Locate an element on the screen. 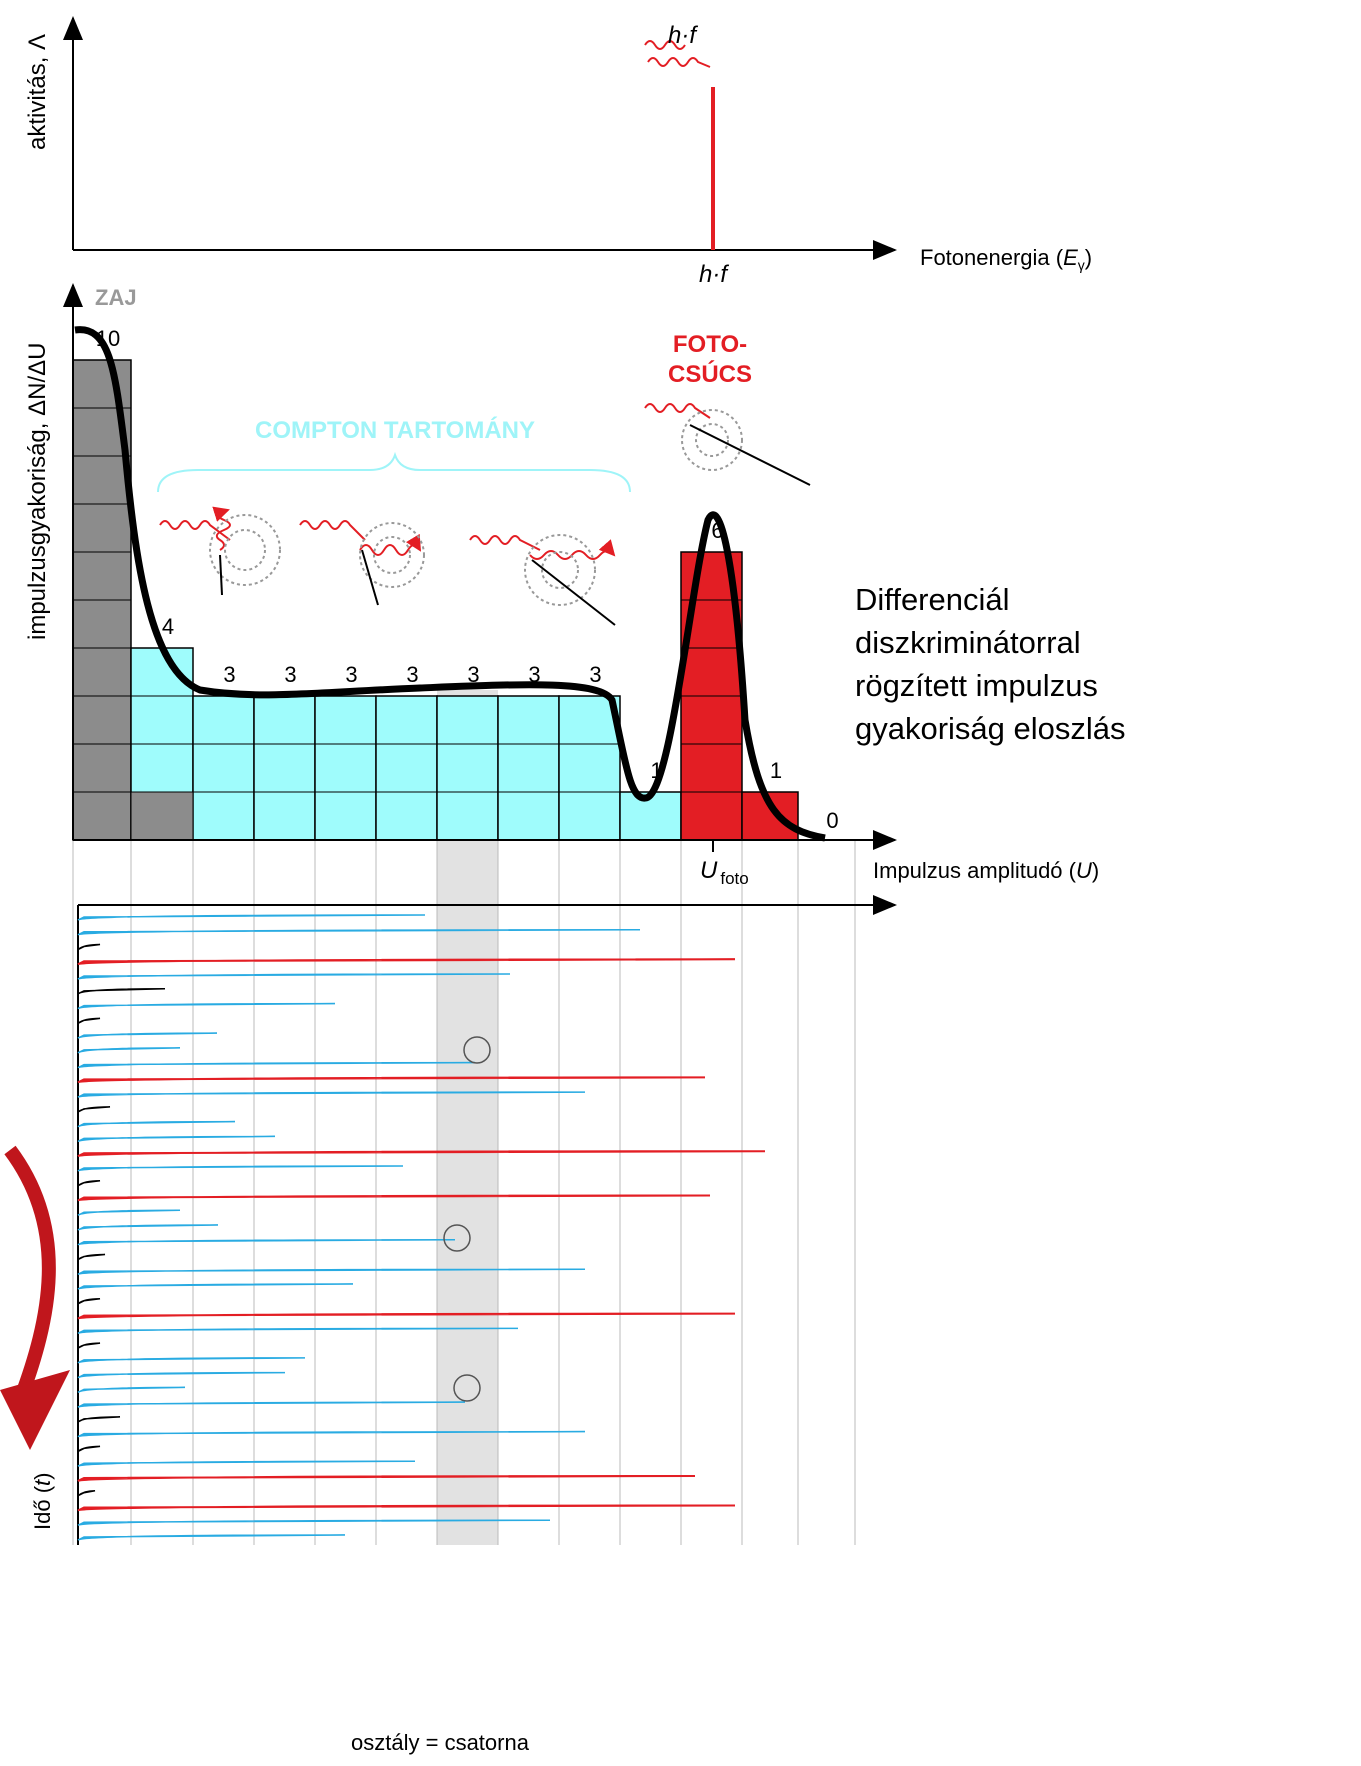 This screenshot has width=1361, height=1766. description-line: gyakoriság eloszlás is located at coordinates (990, 728).